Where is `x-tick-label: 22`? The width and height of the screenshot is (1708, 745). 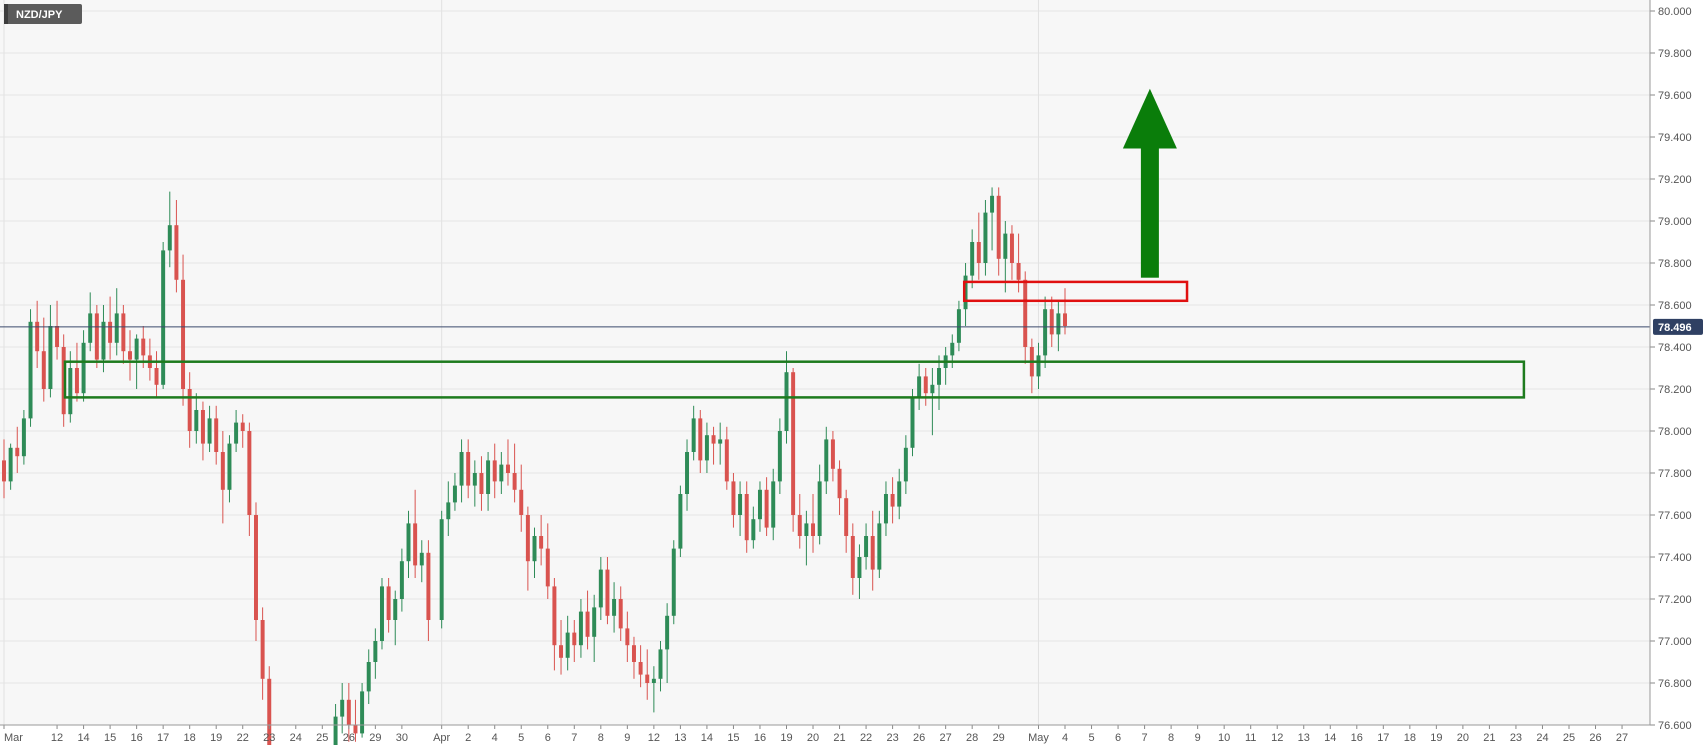
x-tick-label: 22 is located at coordinates (243, 738).